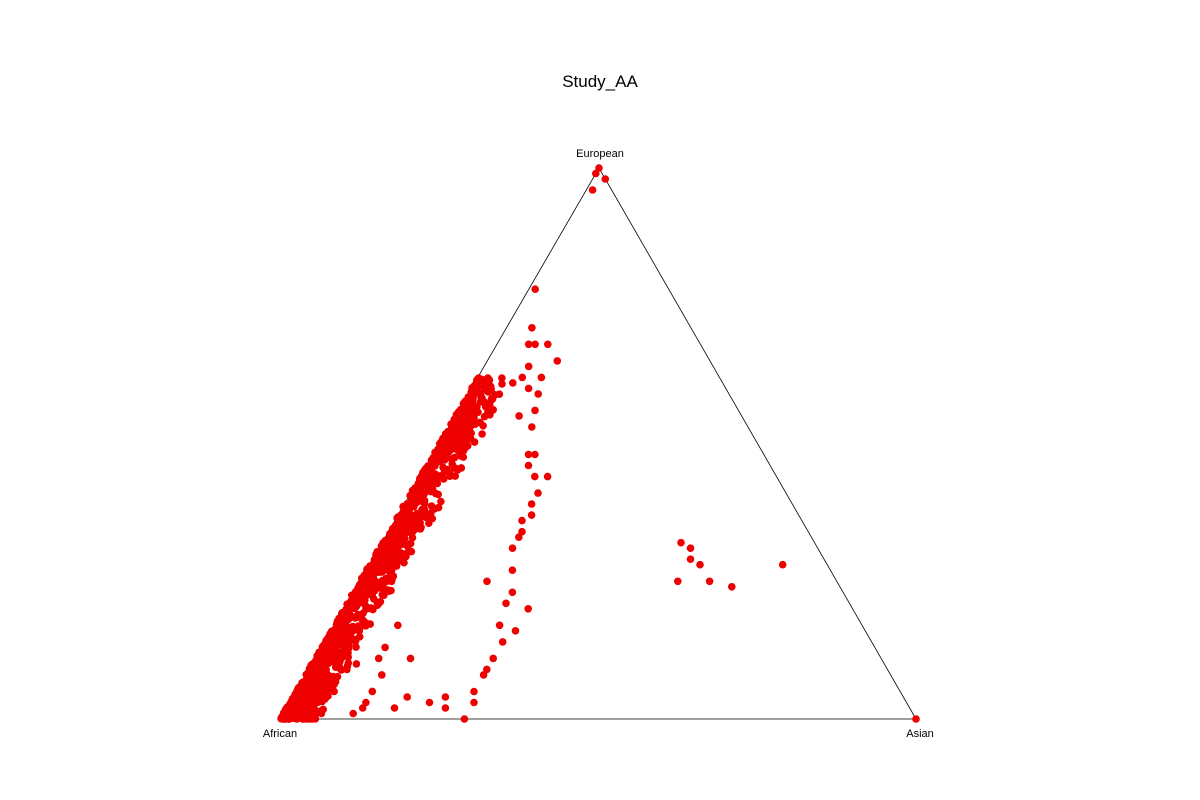 Image resolution: width=1200 pixels, height=800 pixels. I want to click on chart-title: Study_AA, so click(600, 81).